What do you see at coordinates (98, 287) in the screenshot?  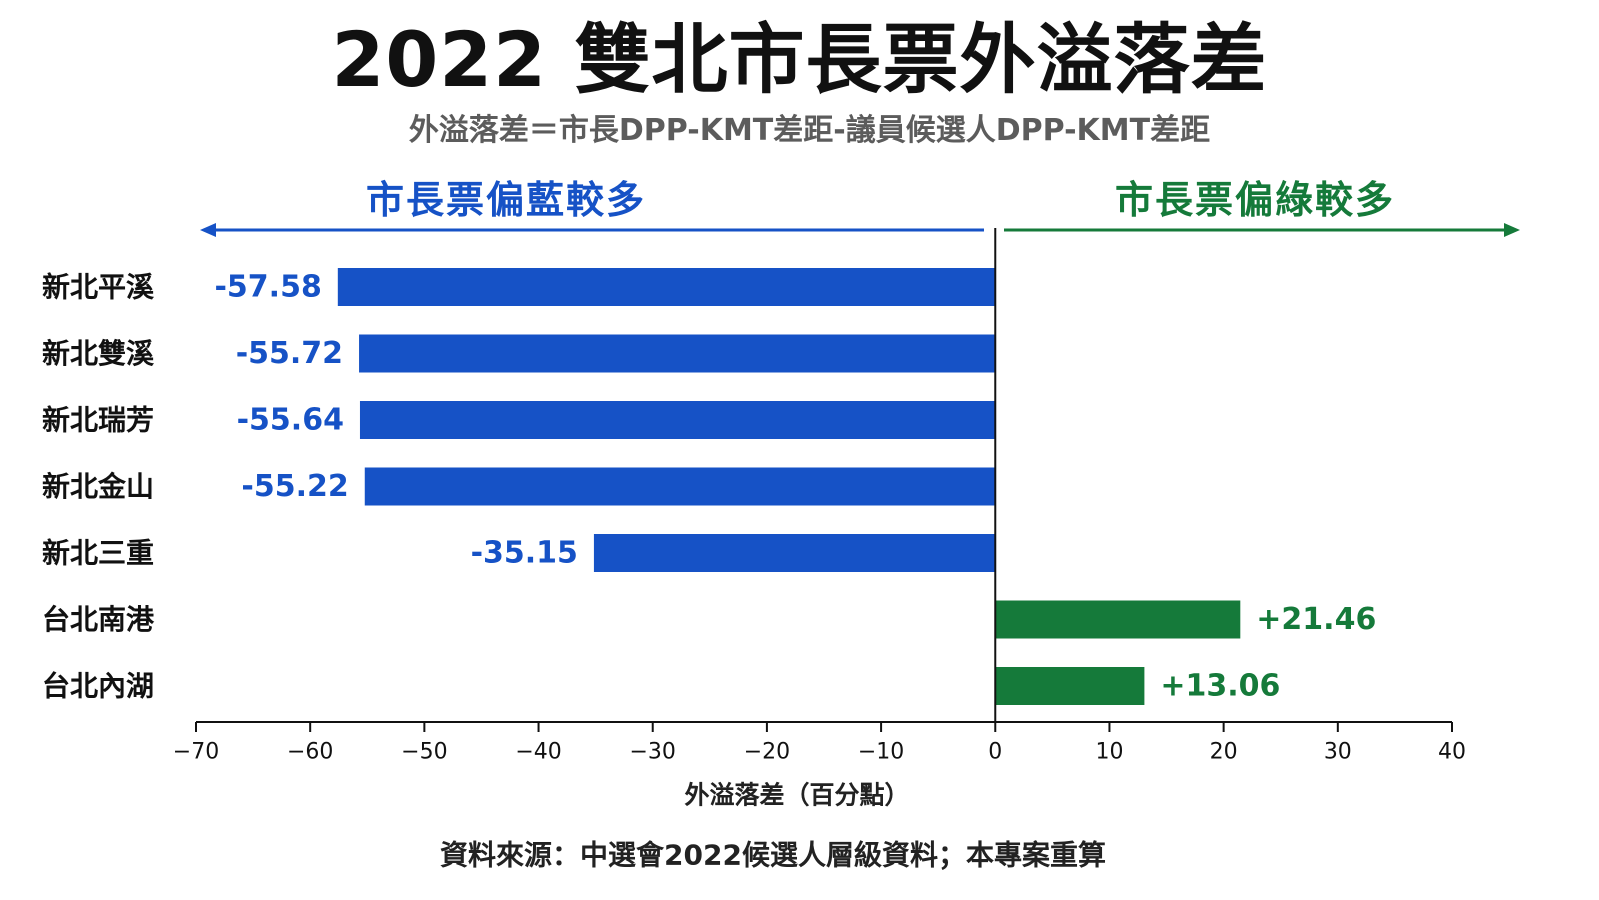 I see `category-label: 新北平溪` at bounding box center [98, 287].